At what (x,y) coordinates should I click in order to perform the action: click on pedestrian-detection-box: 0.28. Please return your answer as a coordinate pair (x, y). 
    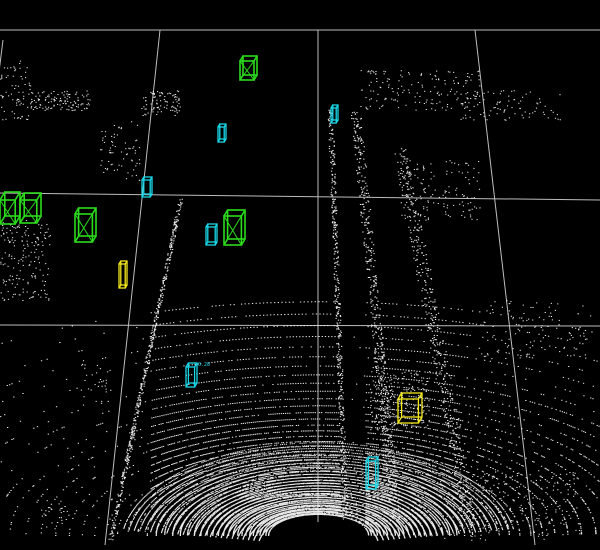
    Looking at the image, I should click on (197, 375).